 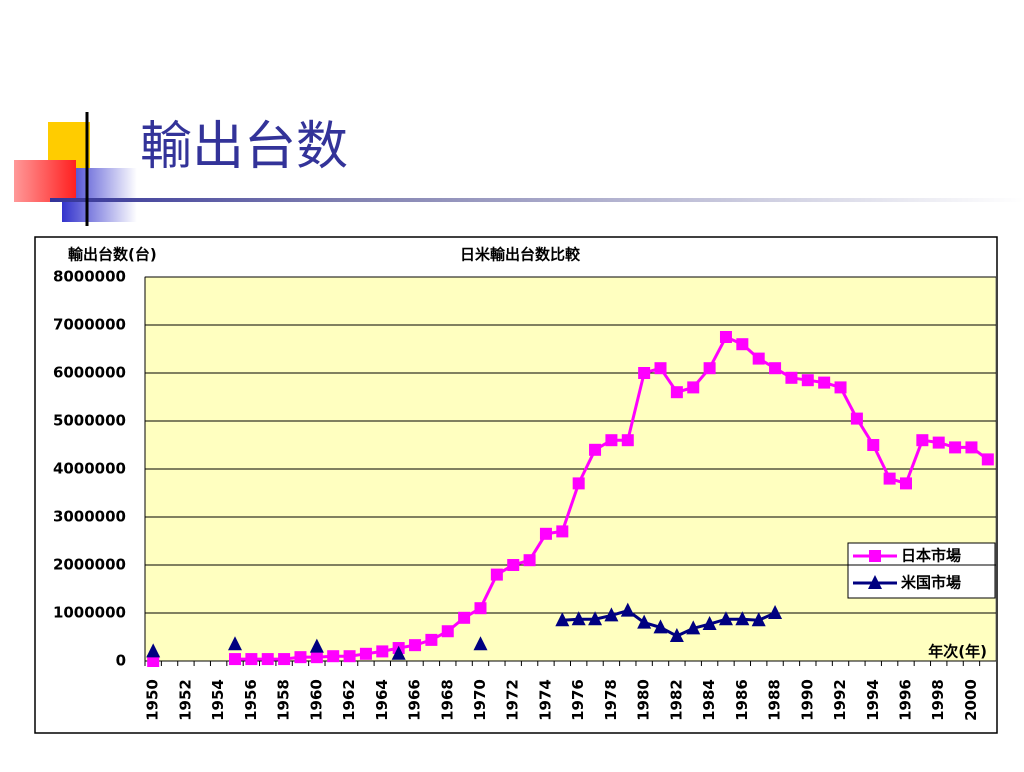 I want to click on x-tick-label: 1966, so click(x=415, y=700).